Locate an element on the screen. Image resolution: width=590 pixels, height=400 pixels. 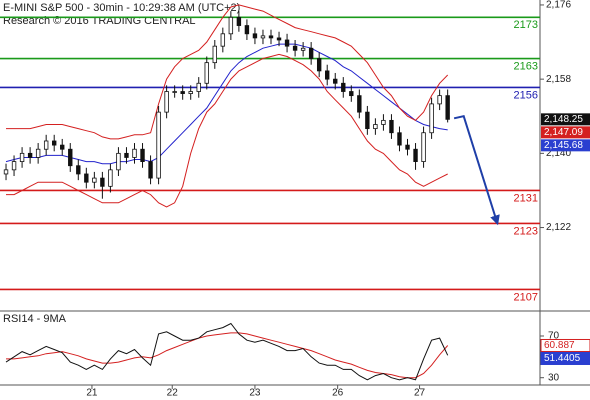
y-tick-label: 2,122 is located at coordinates (558, 227).